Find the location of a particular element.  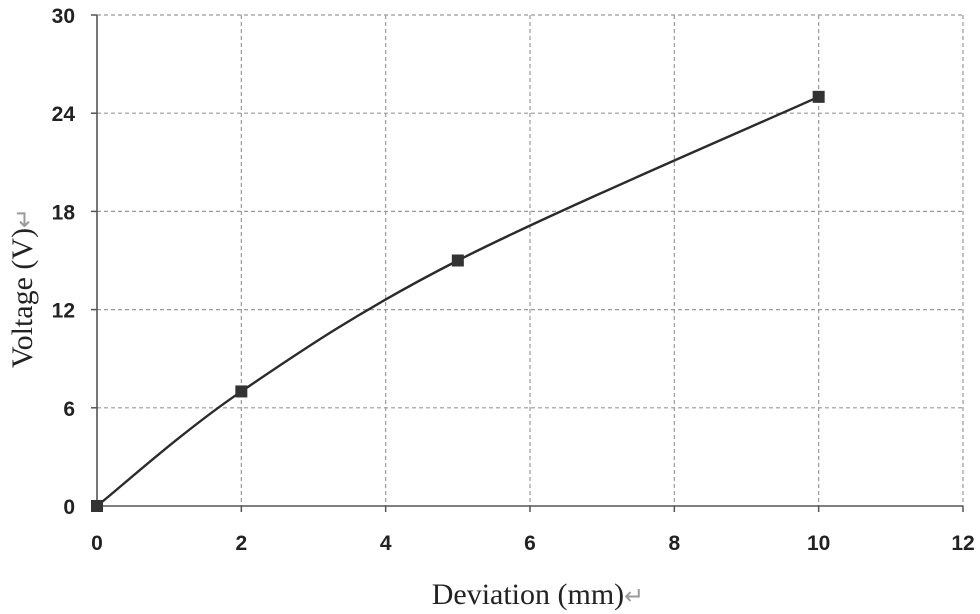

y-tick-label: 0 is located at coordinates (69, 507).